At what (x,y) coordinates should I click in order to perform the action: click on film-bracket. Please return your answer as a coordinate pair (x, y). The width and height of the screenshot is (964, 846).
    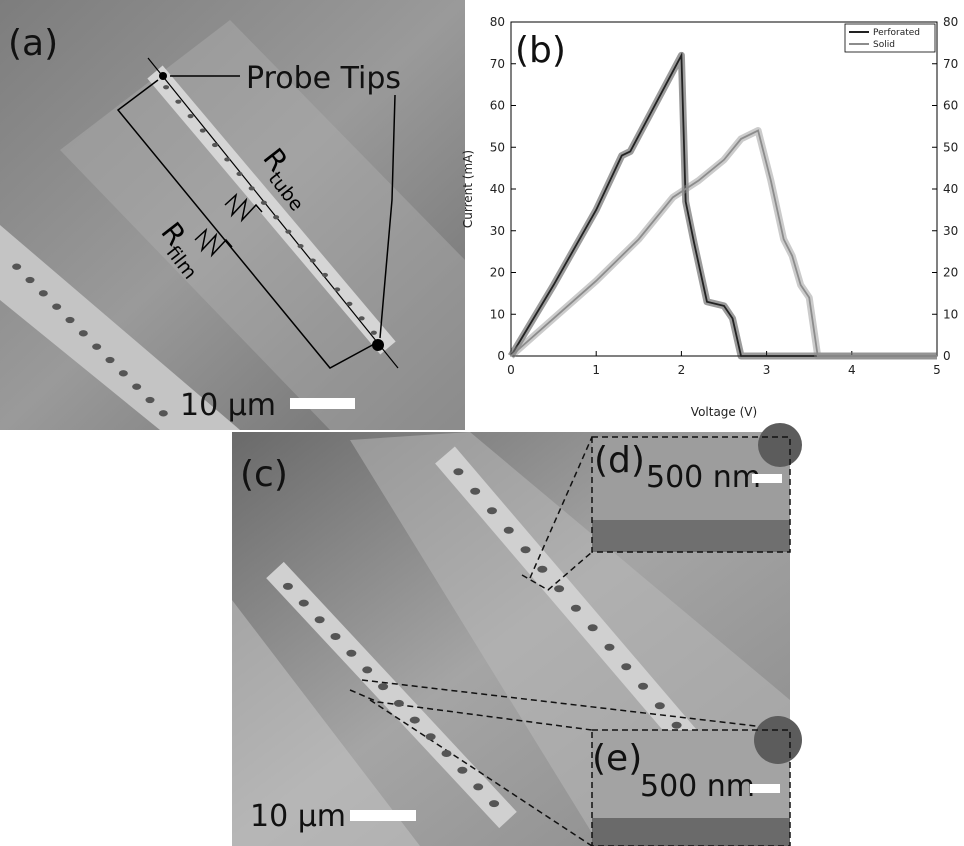
    Looking at the image, I should click on (247, 224).